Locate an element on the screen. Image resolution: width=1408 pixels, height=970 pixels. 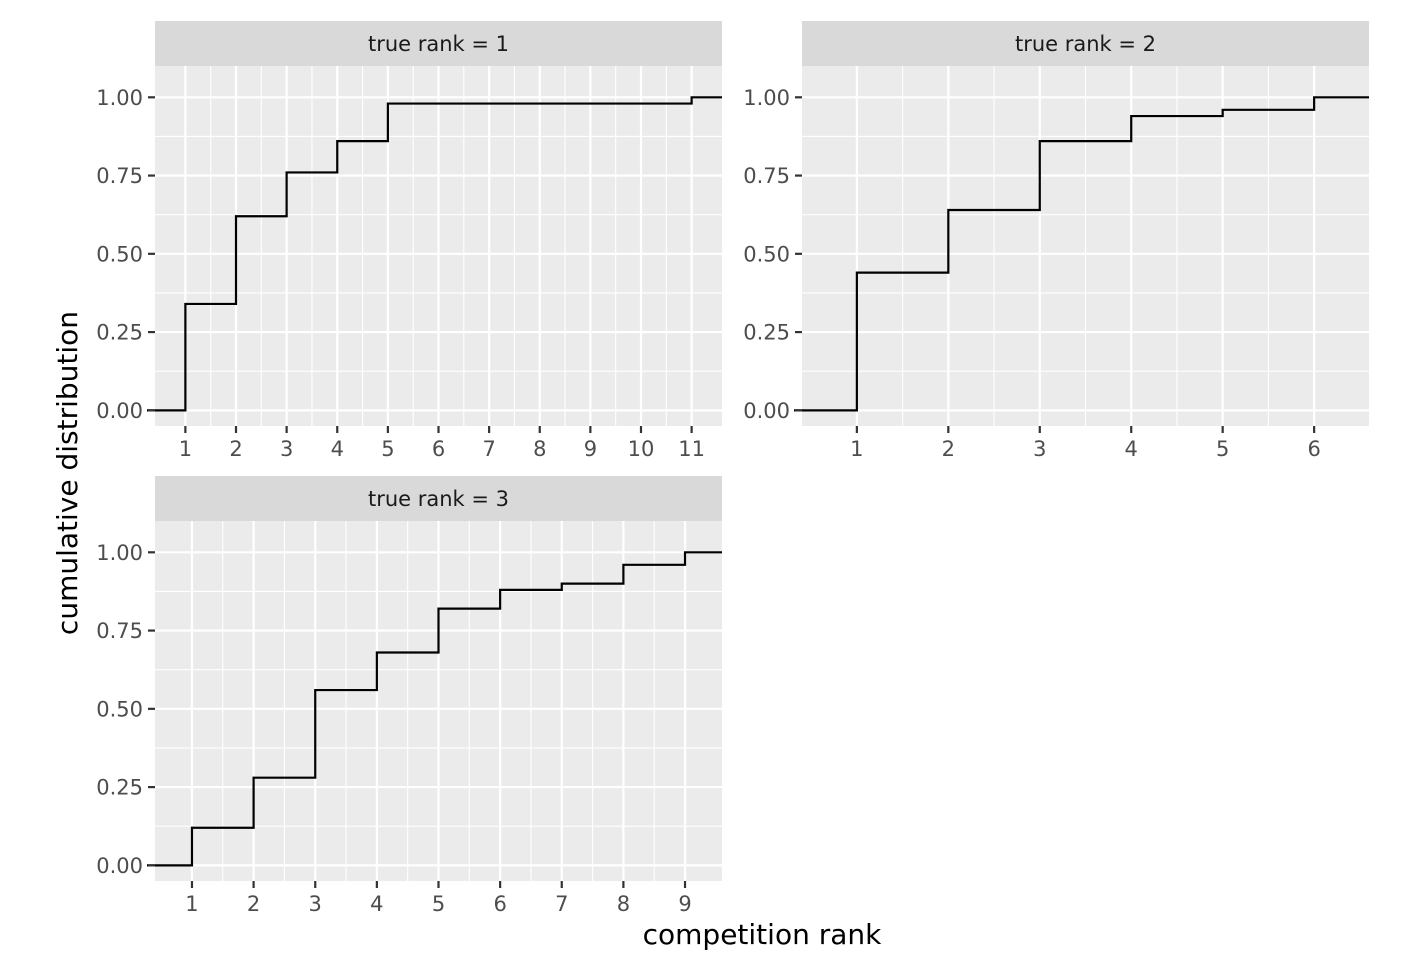
facet-strip-label: true rank = 1 is located at coordinates (438, 44).